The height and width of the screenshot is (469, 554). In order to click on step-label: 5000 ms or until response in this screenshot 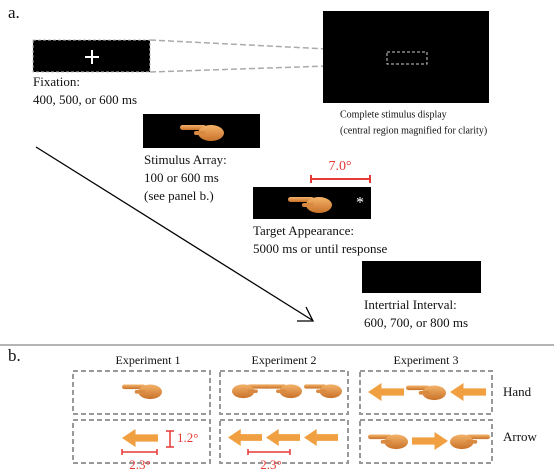, I will do `click(320, 248)`.